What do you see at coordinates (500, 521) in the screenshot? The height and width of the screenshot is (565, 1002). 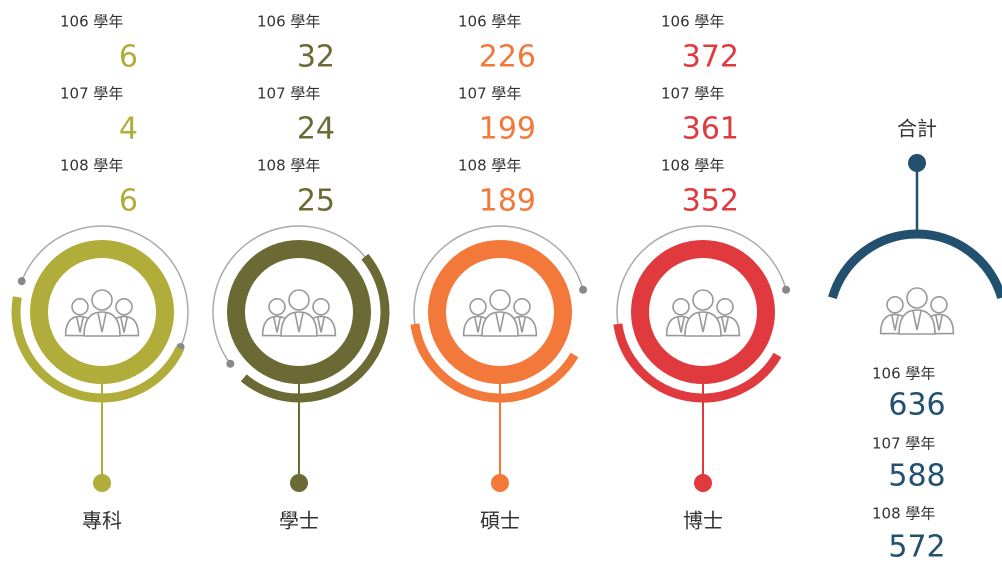 I see `group-name: 碩士` at bounding box center [500, 521].